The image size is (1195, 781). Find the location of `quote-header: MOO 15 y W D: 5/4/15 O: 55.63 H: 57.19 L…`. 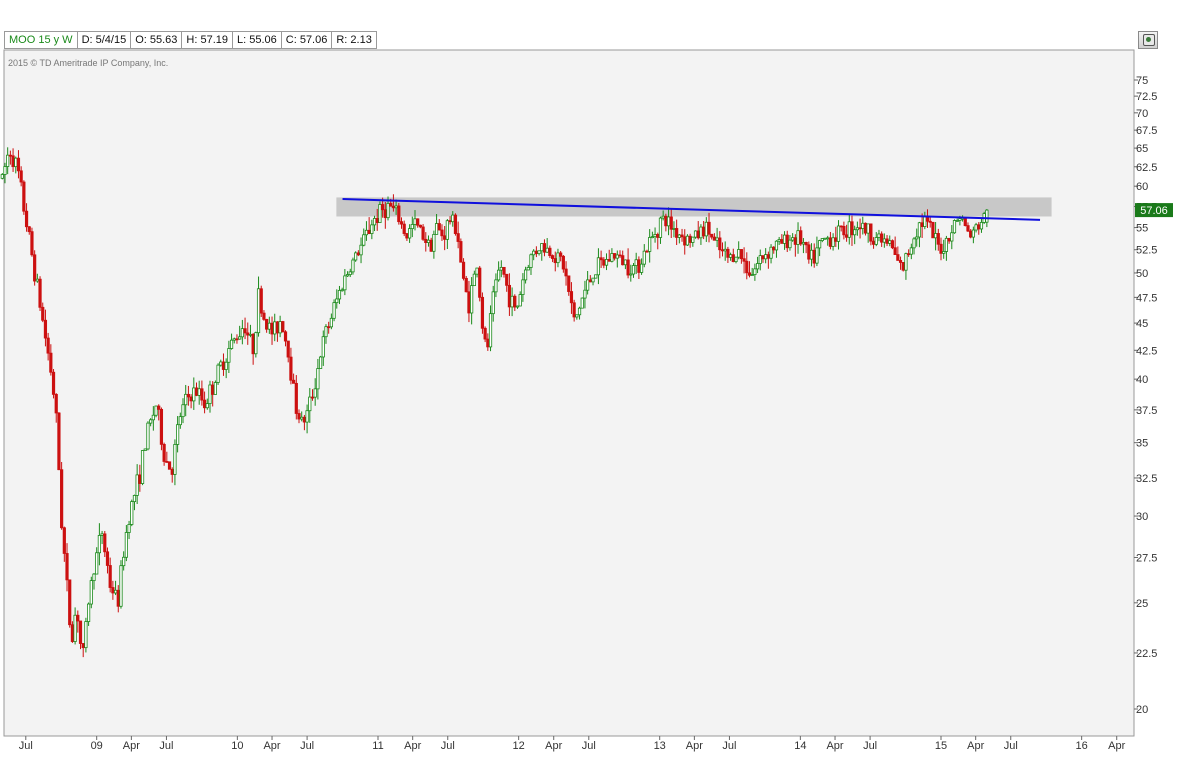

quote-header: MOO 15 y W D: 5/4/15 O: 55.63 H: 57.19 L… is located at coordinates (190, 40).